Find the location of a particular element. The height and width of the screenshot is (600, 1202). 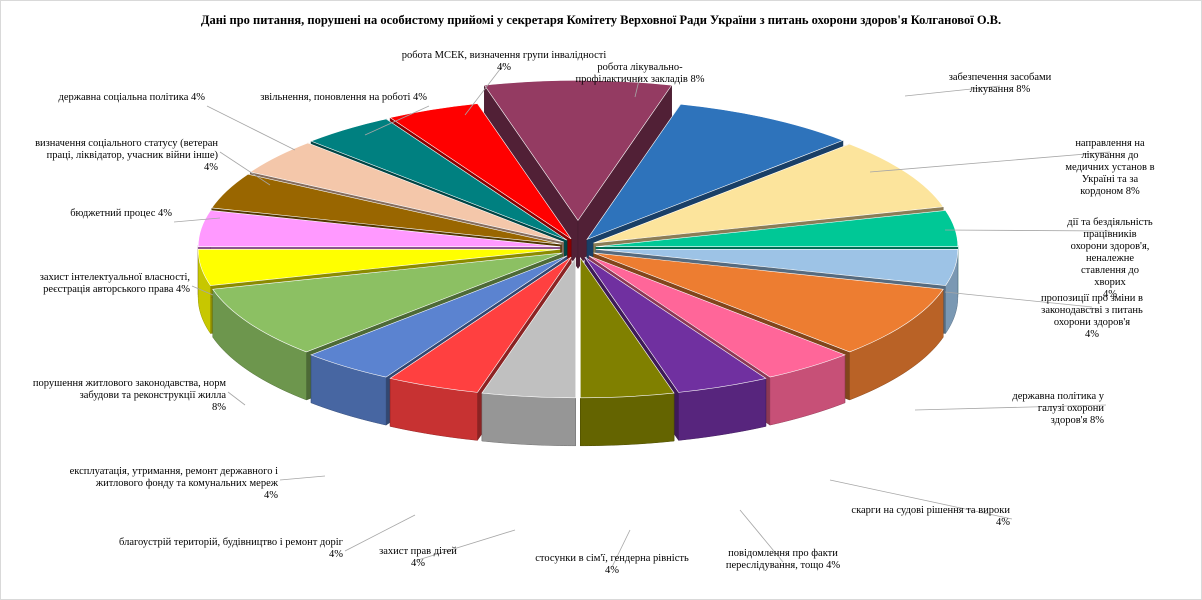

slice-label-1: забезпечення засобами лікування 8% is located at coordinates (1000, 83).